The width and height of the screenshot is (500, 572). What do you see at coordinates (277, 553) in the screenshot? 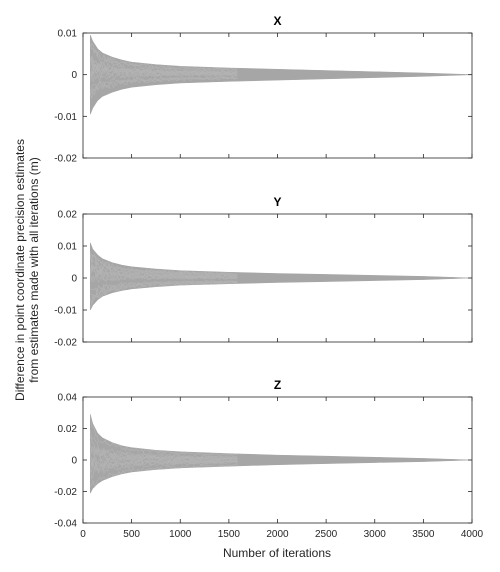
I see `x-axis-label: Number of iterations` at bounding box center [277, 553].